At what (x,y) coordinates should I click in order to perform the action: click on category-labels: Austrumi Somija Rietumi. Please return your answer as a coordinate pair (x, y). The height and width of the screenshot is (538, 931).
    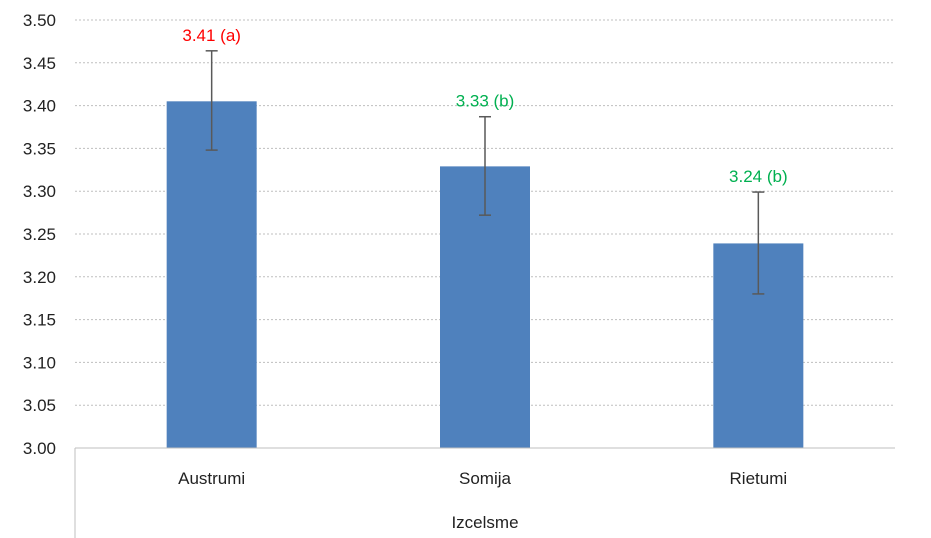
    Looking at the image, I should click on (482, 478).